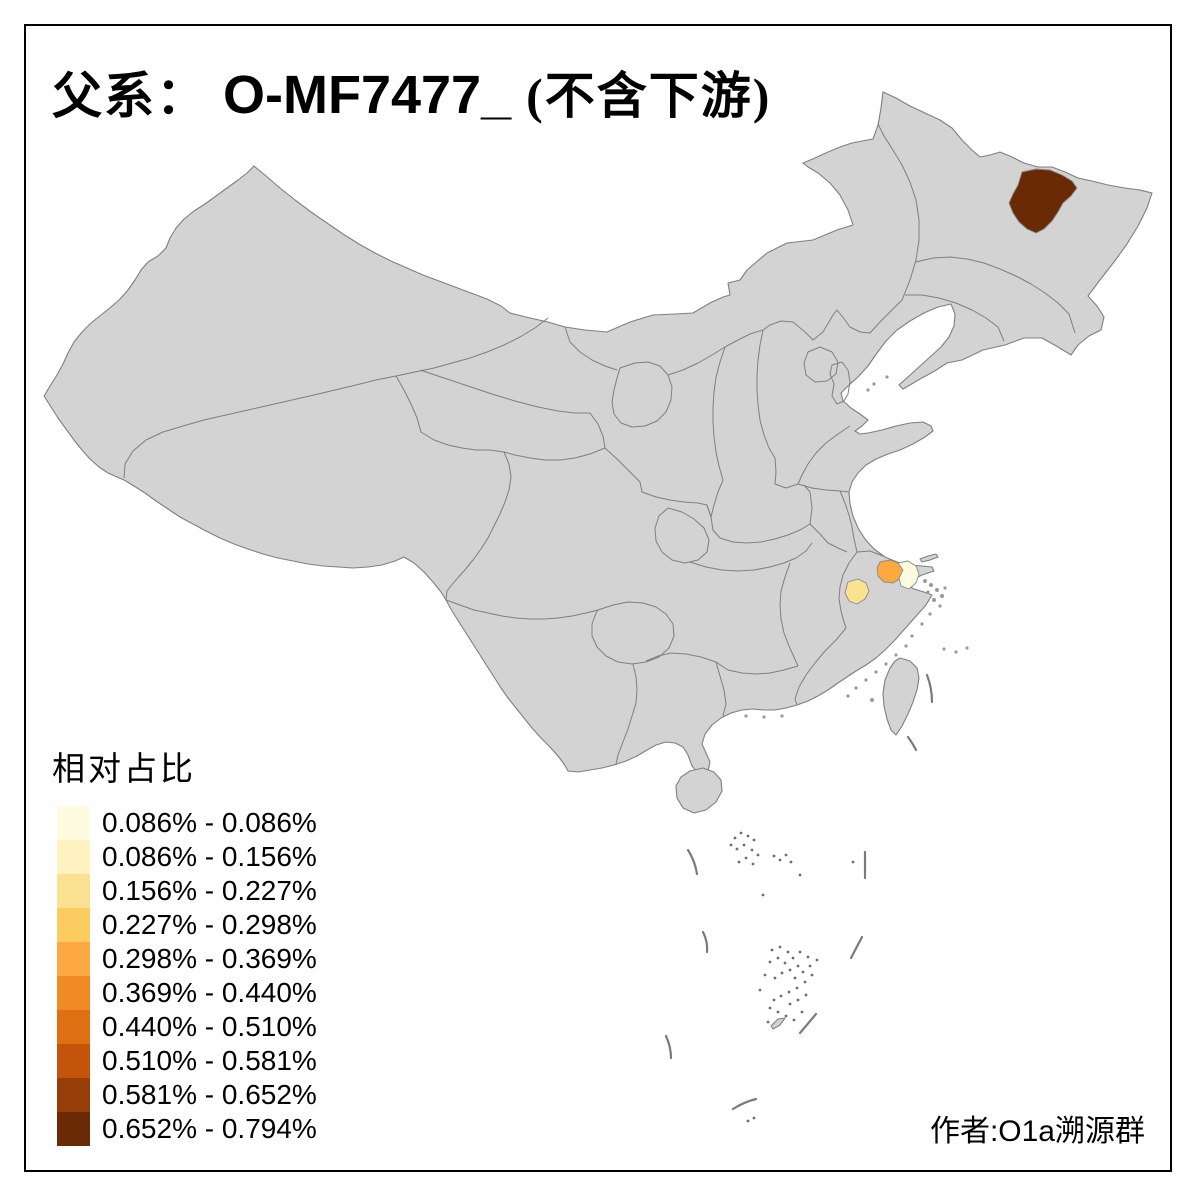 This screenshot has height=1200, width=1200. Describe the element at coordinates (124, 770) in the screenshot. I see `legend-title: 相对占比` at that location.